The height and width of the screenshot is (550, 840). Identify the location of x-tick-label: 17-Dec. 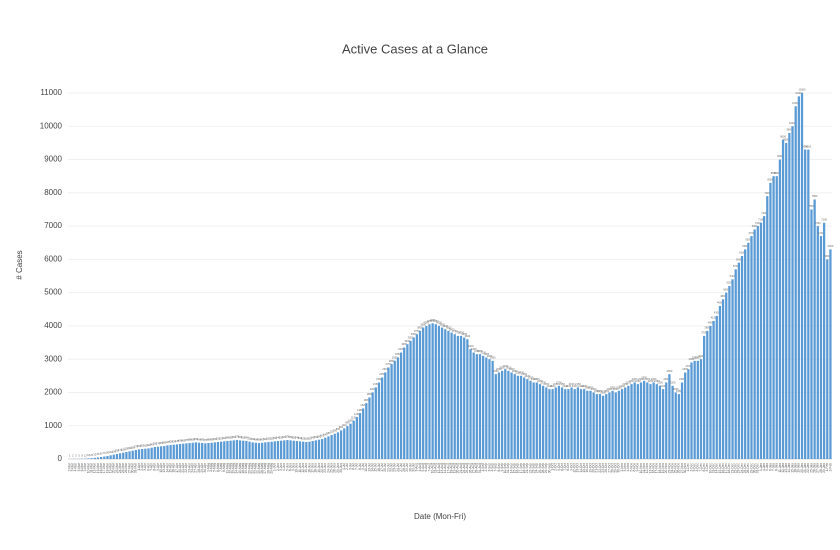
(726, 468).